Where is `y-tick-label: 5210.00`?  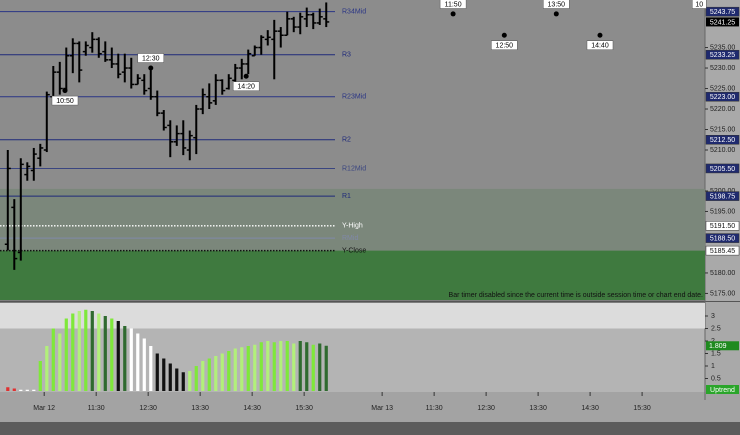
y-tick-label: 5210.00 is located at coordinates (722, 150).